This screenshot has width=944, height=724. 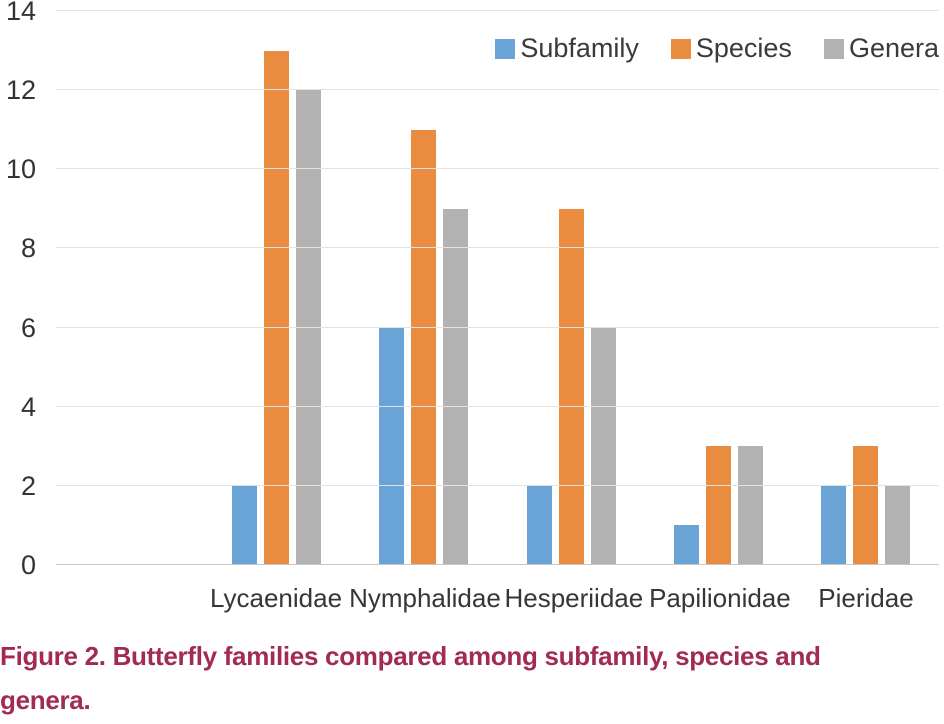 I want to click on bar-subfamily-lycaenidae, so click(x=245, y=525).